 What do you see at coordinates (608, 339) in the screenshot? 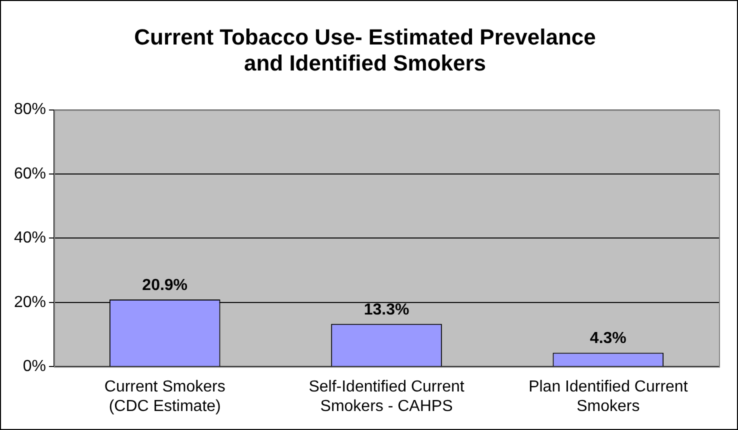
I see `data-label: 4.3%` at bounding box center [608, 339].